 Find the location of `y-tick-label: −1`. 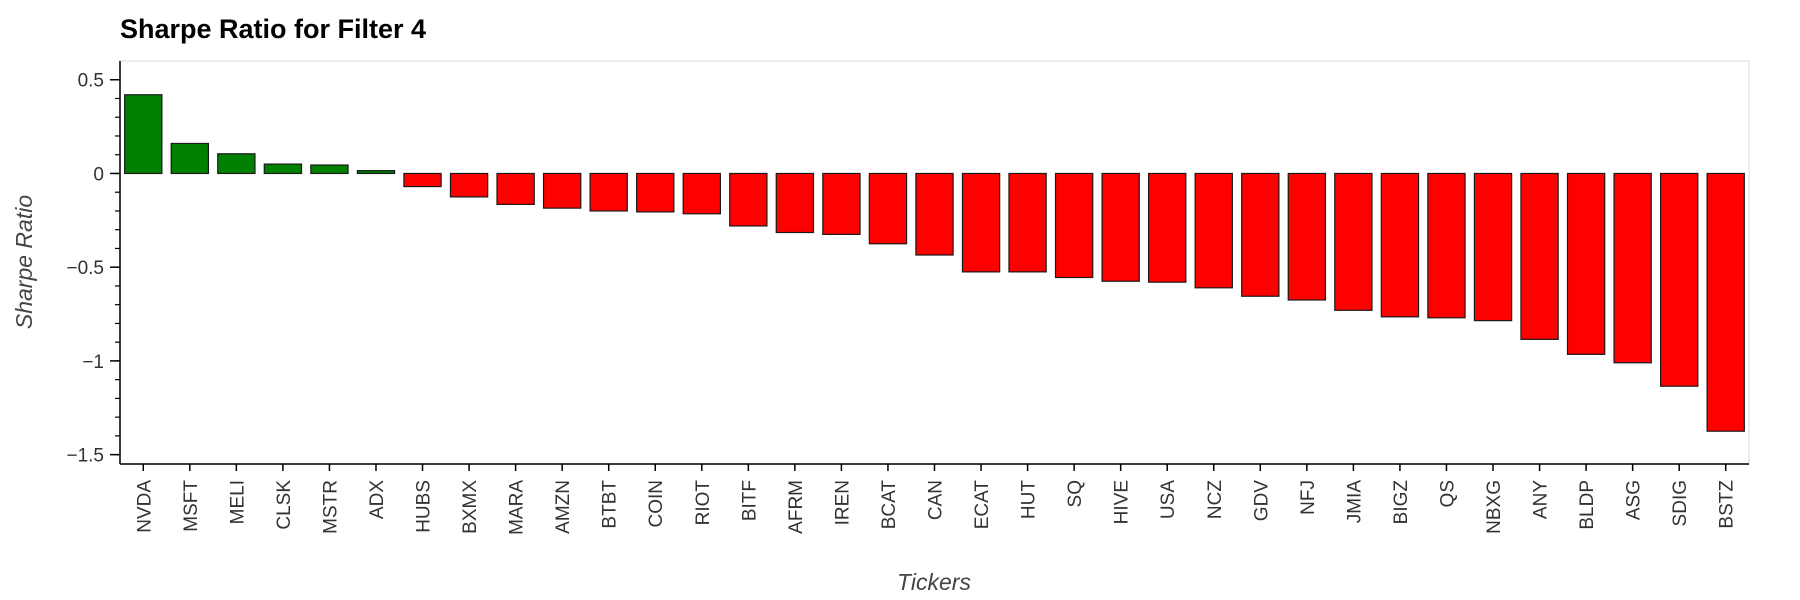

y-tick-label: −1 is located at coordinates (93, 362).